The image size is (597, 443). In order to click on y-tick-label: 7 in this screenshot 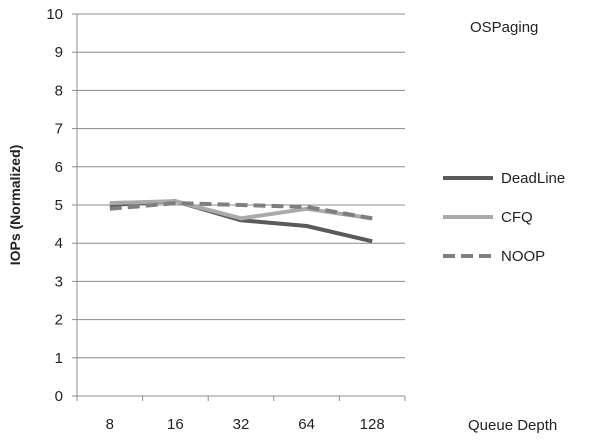, I will do `click(59, 129)`.